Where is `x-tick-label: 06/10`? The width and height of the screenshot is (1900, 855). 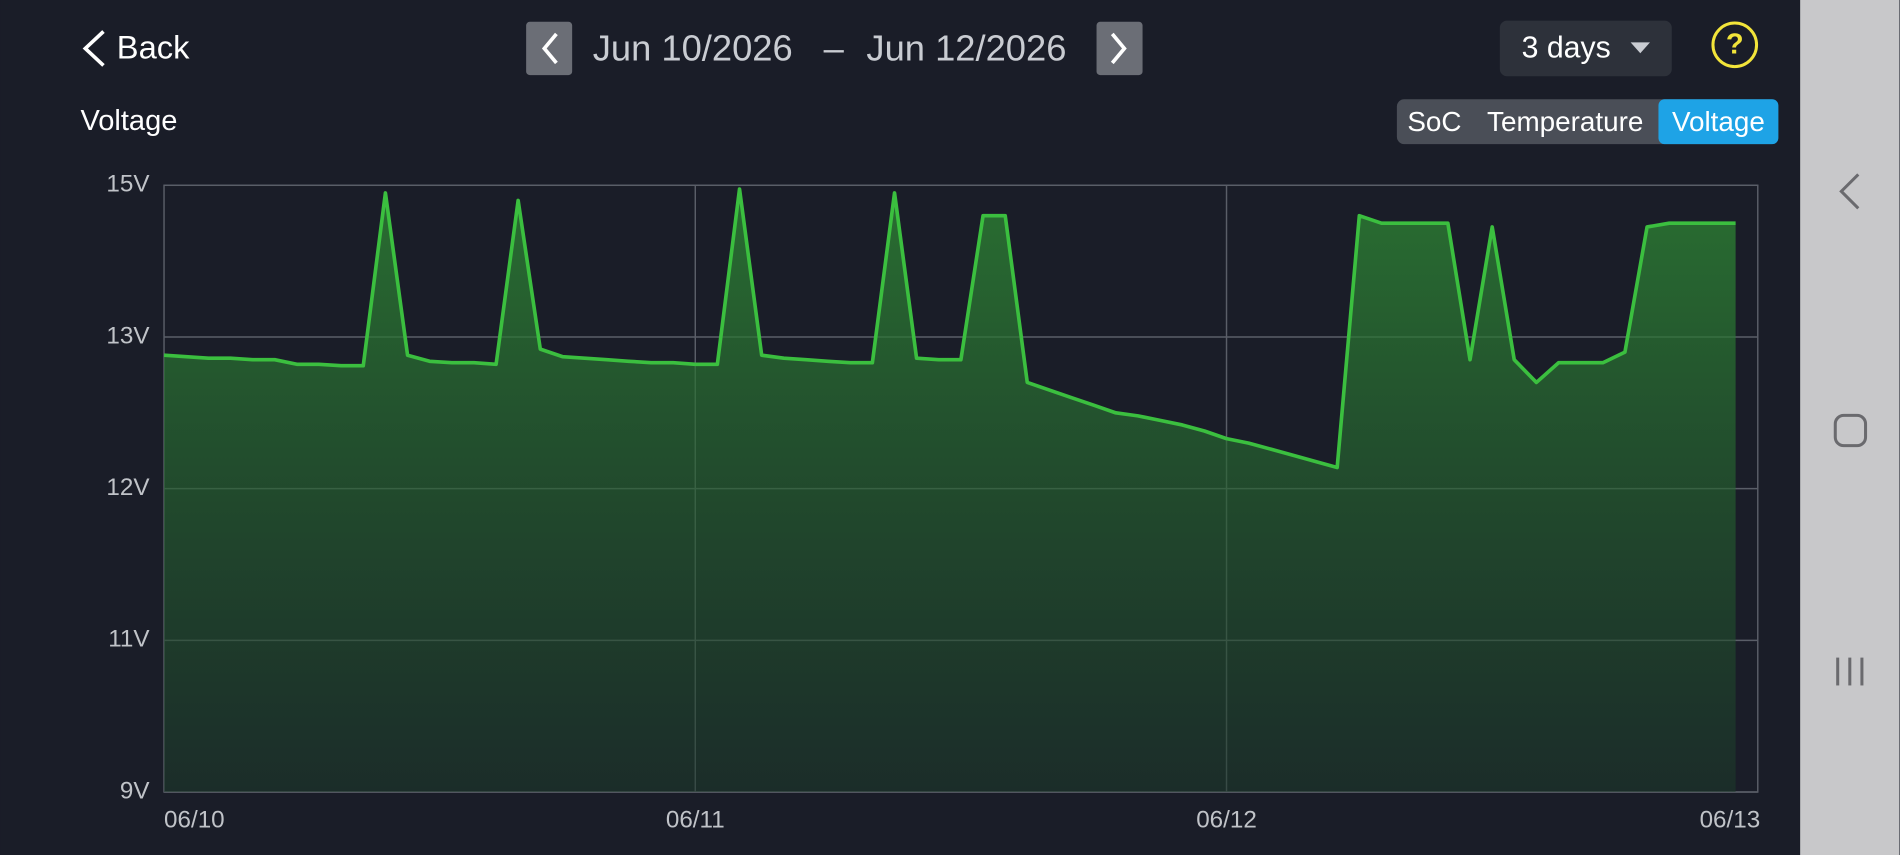 x-tick-label: 06/10 is located at coordinates (194, 819).